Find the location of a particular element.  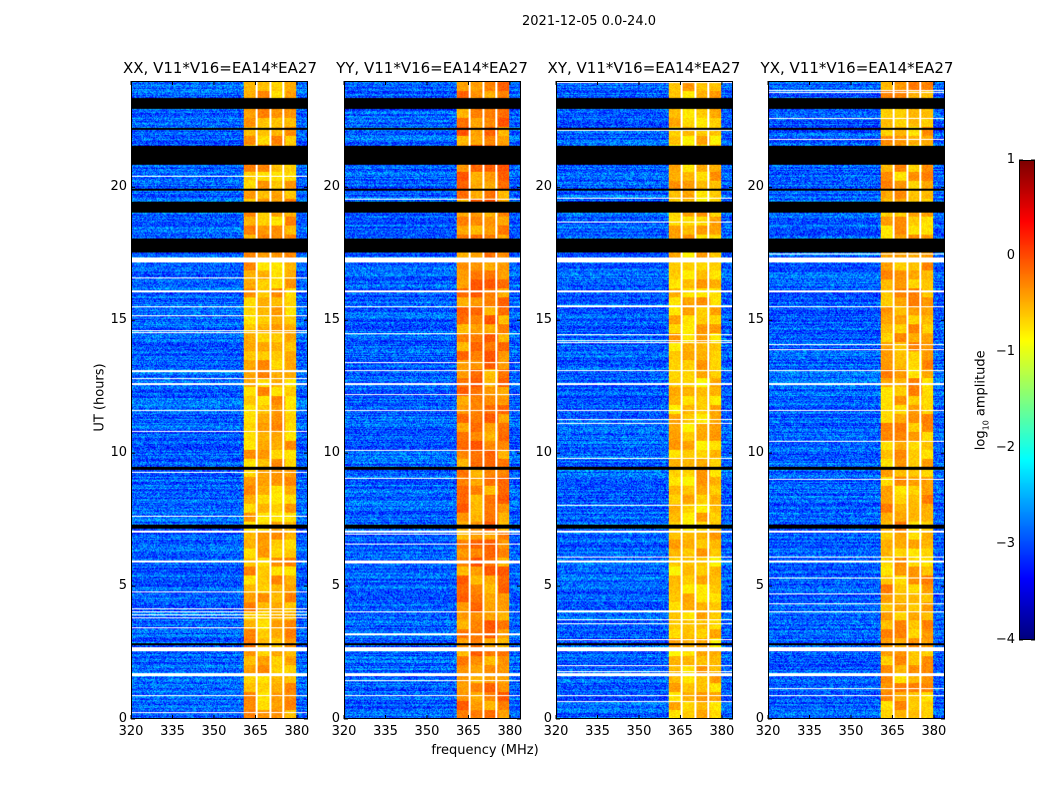

panel-title-yy: YY, V11*V16=EA14*EA27 is located at coordinates (432, 68).